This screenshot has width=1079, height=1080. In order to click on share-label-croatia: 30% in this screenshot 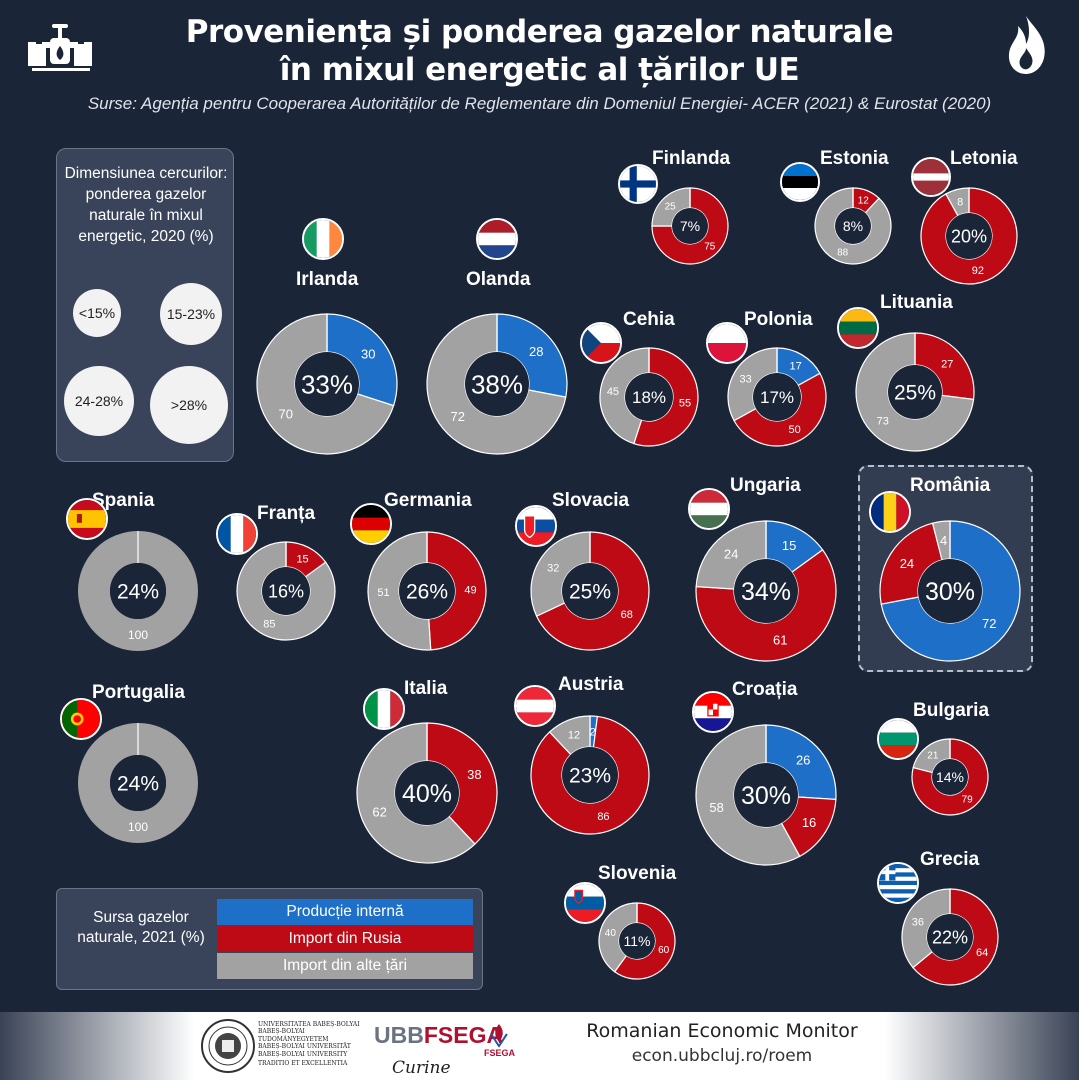, I will do `click(766, 796)`.